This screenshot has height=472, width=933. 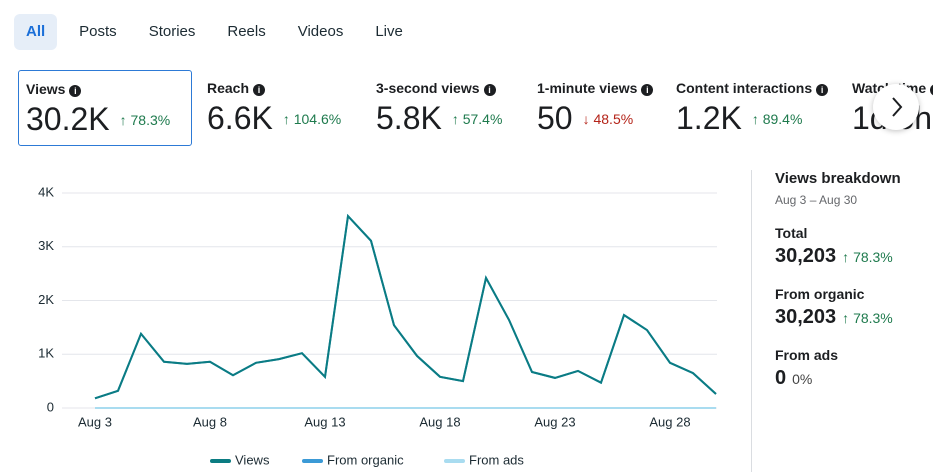 What do you see at coordinates (439, 421) in the screenshot?
I see `x-tick-label: Aug 18` at bounding box center [439, 421].